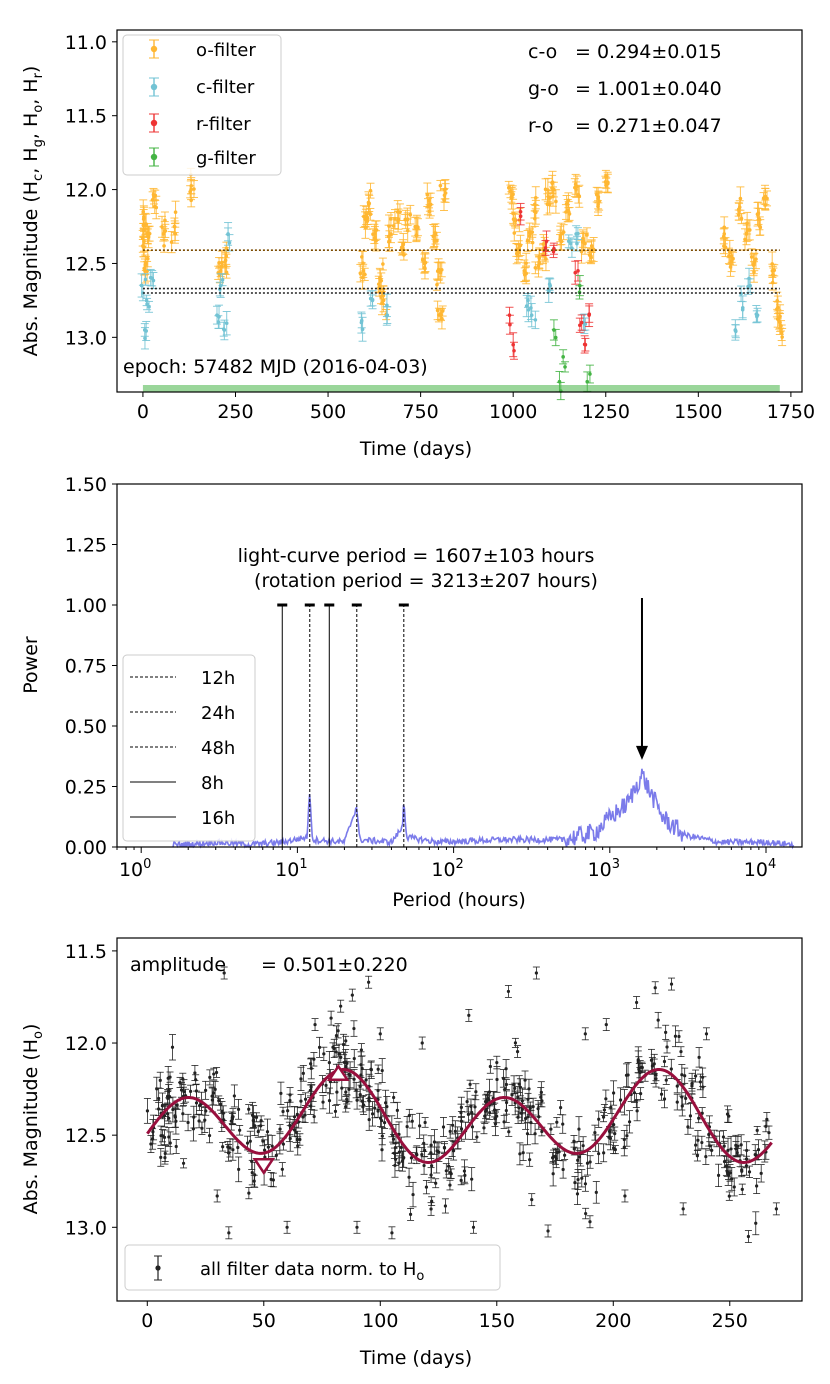 Image resolution: width=830 pixels, height=1384 pixels. I want to click on legend-marker-all-filter, so click(158, 1268).